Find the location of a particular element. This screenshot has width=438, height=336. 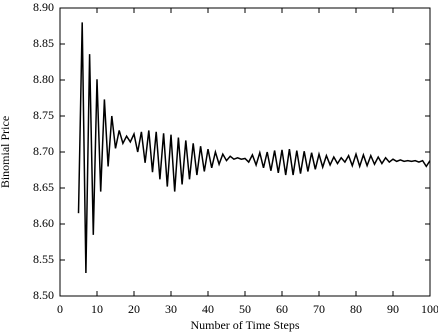

y-tick-label: 8.55 is located at coordinates (43, 259).